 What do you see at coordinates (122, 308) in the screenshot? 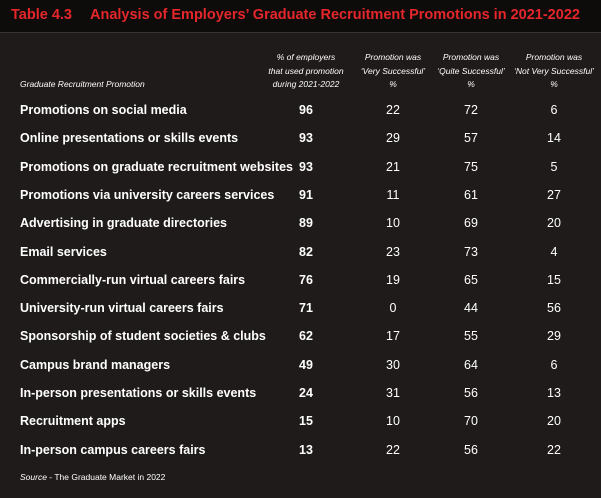
I see `row-label: University-run virtual careers fairs` at bounding box center [122, 308].